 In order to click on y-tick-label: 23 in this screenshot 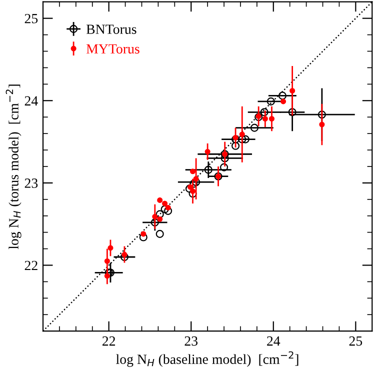, I will do `click(31, 183)`.